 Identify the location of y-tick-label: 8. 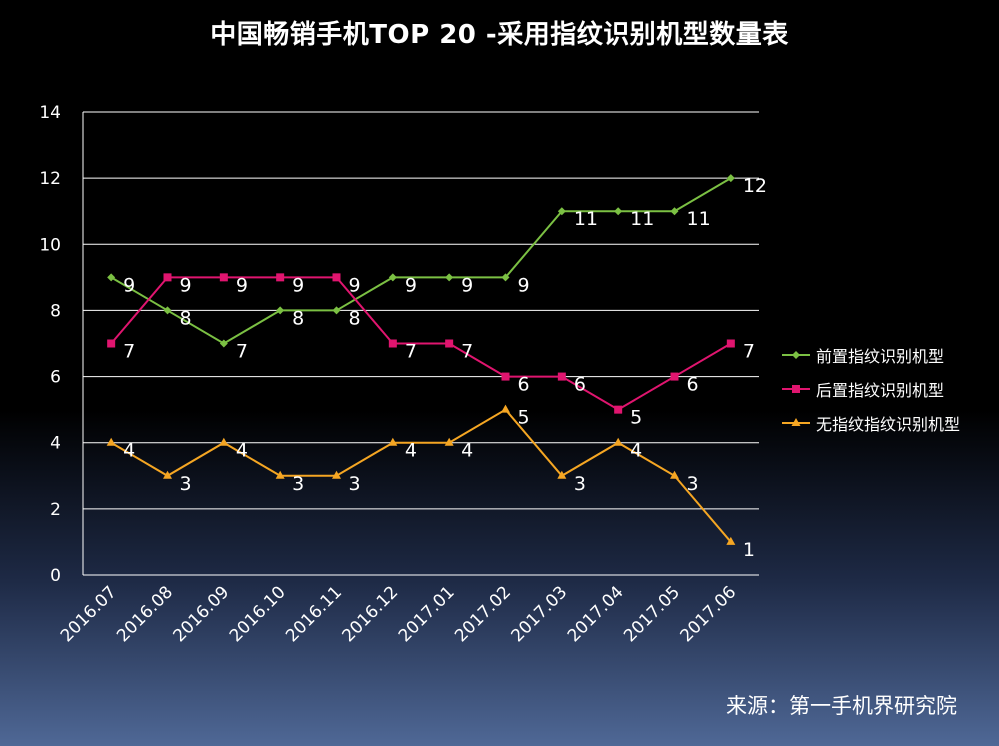
(55, 311).